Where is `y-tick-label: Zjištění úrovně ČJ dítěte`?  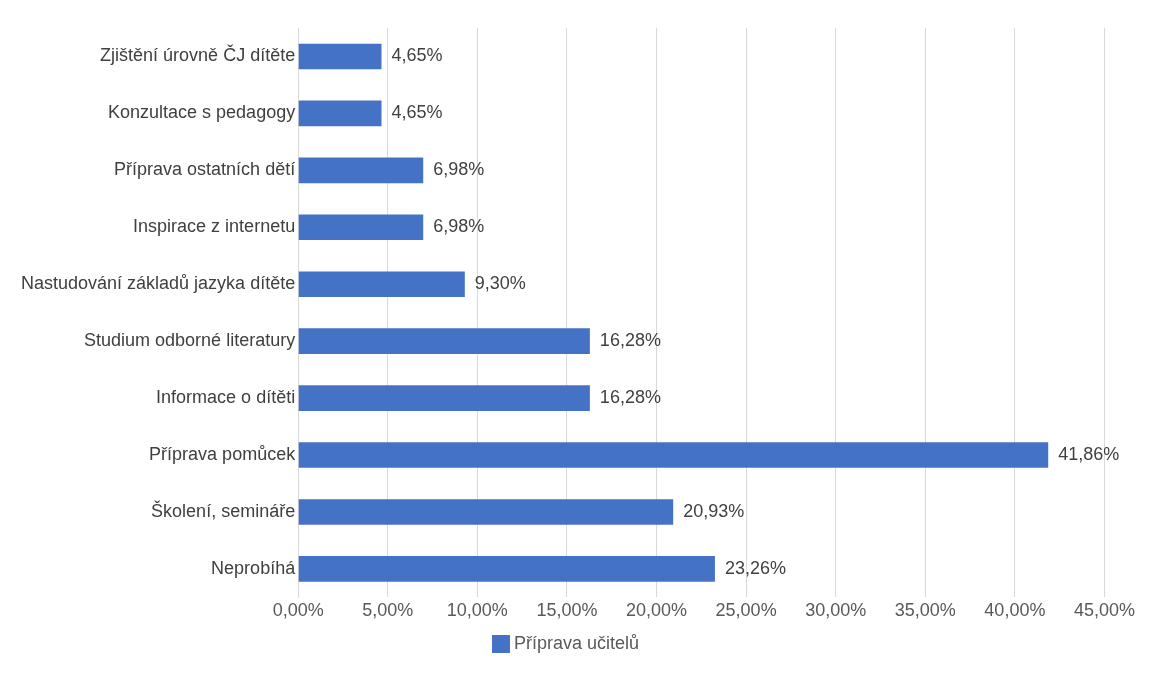 y-tick-label: Zjištění úrovně ČJ dítěte is located at coordinates (198, 55).